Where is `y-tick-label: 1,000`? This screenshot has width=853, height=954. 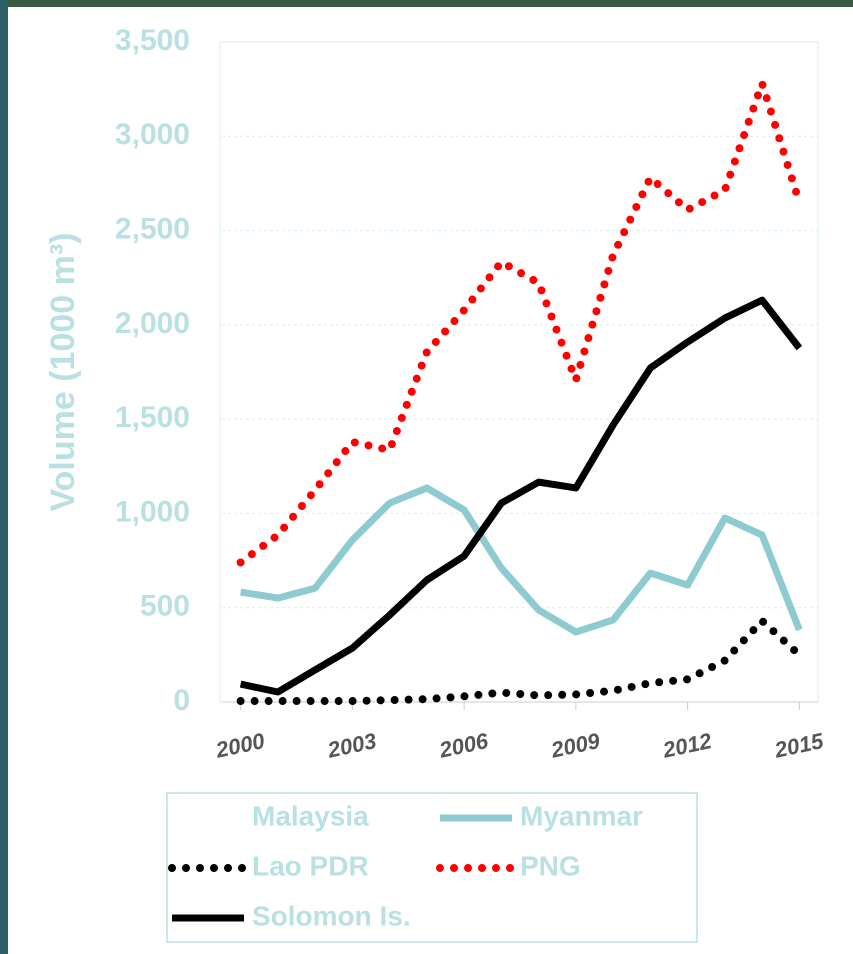
y-tick-label: 1,000 is located at coordinates (152, 511).